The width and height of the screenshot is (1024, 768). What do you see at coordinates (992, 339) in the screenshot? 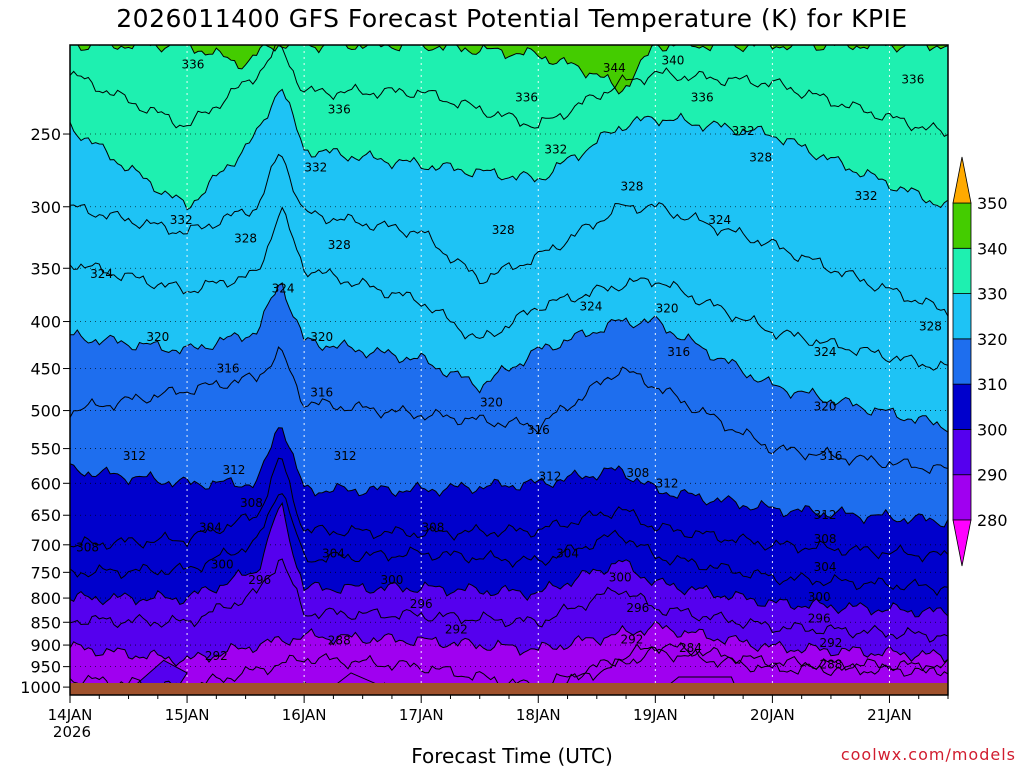
I see `colorbar-label: 320` at bounding box center [992, 339].